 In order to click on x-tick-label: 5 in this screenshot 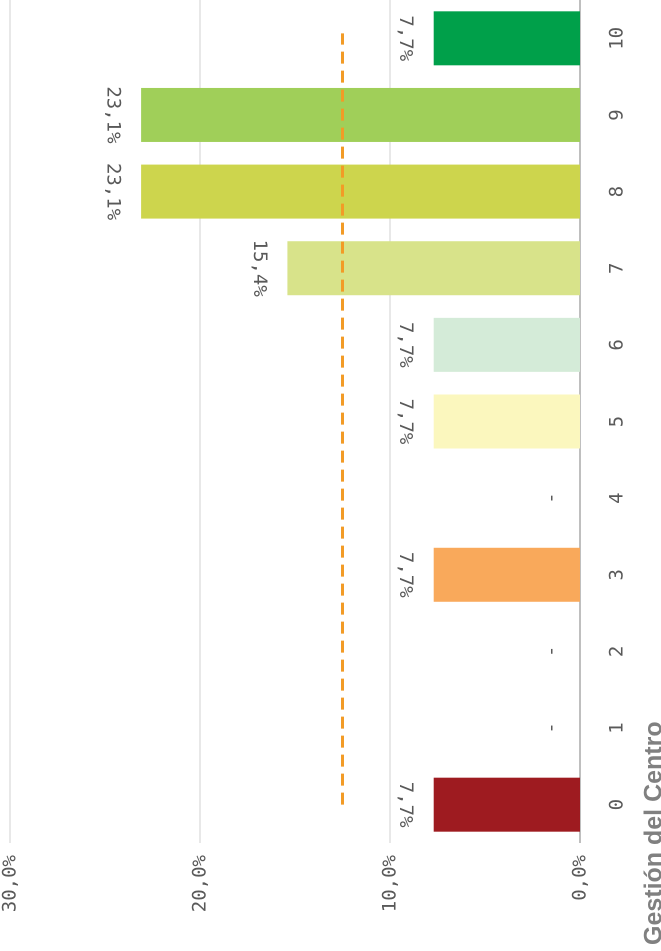, I will do `click(617, 421)`.